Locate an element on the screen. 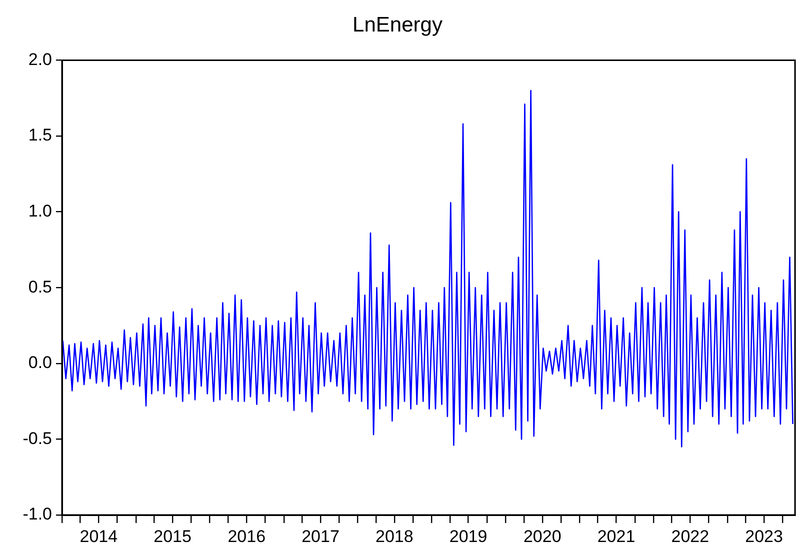 This screenshot has width=796, height=547. x-tick-label: 2023 is located at coordinates (764, 536).